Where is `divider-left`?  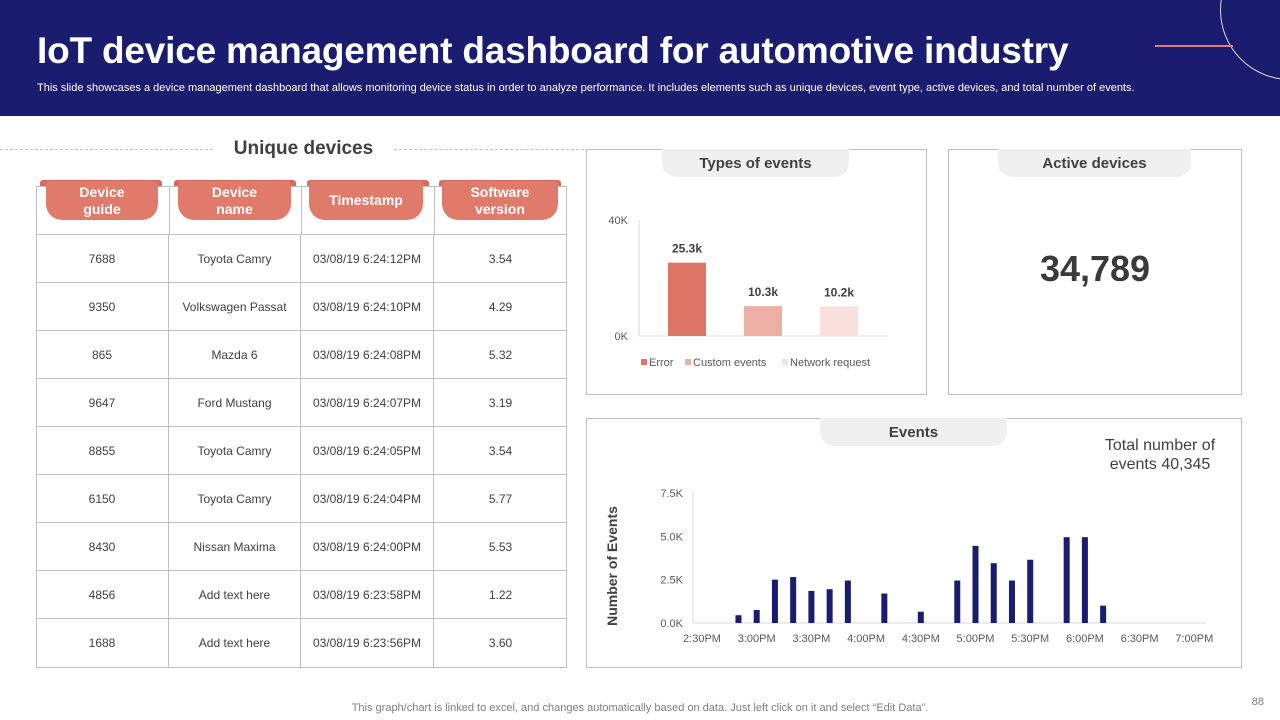 divider-left is located at coordinates (106, 149).